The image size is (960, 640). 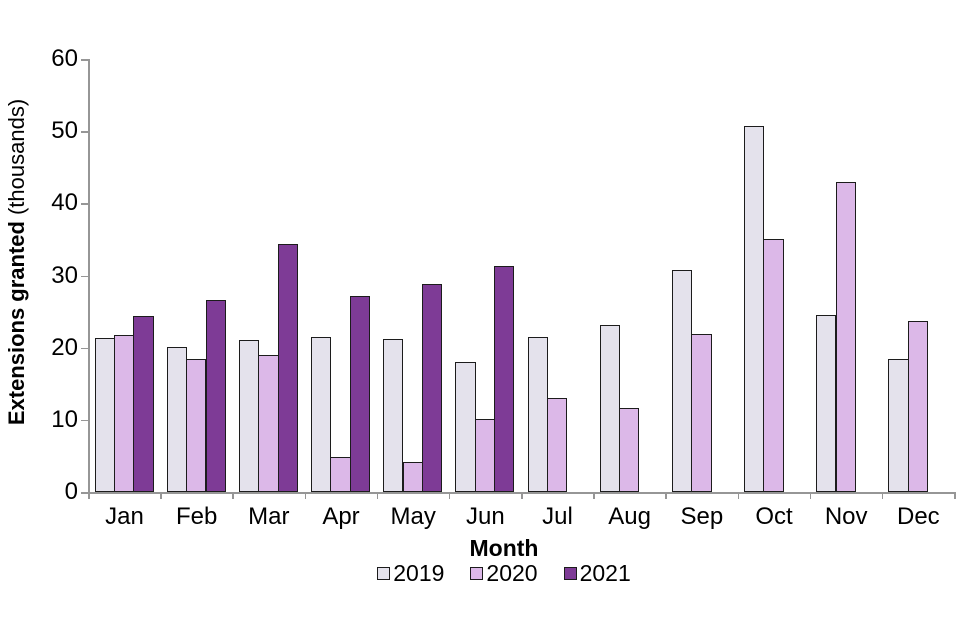 What do you see at coordinates (269, 516) in the screenshot?
I see `x-tick-label: Mar` at bounding box center [269, 516].